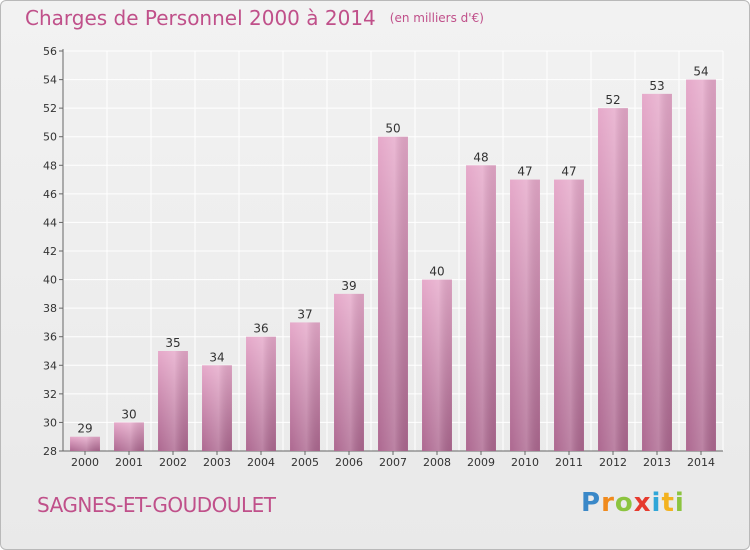 The height and width of the screenshot is (550, 750). I want to click on x-tick-label: 2007, so click(393, 462).